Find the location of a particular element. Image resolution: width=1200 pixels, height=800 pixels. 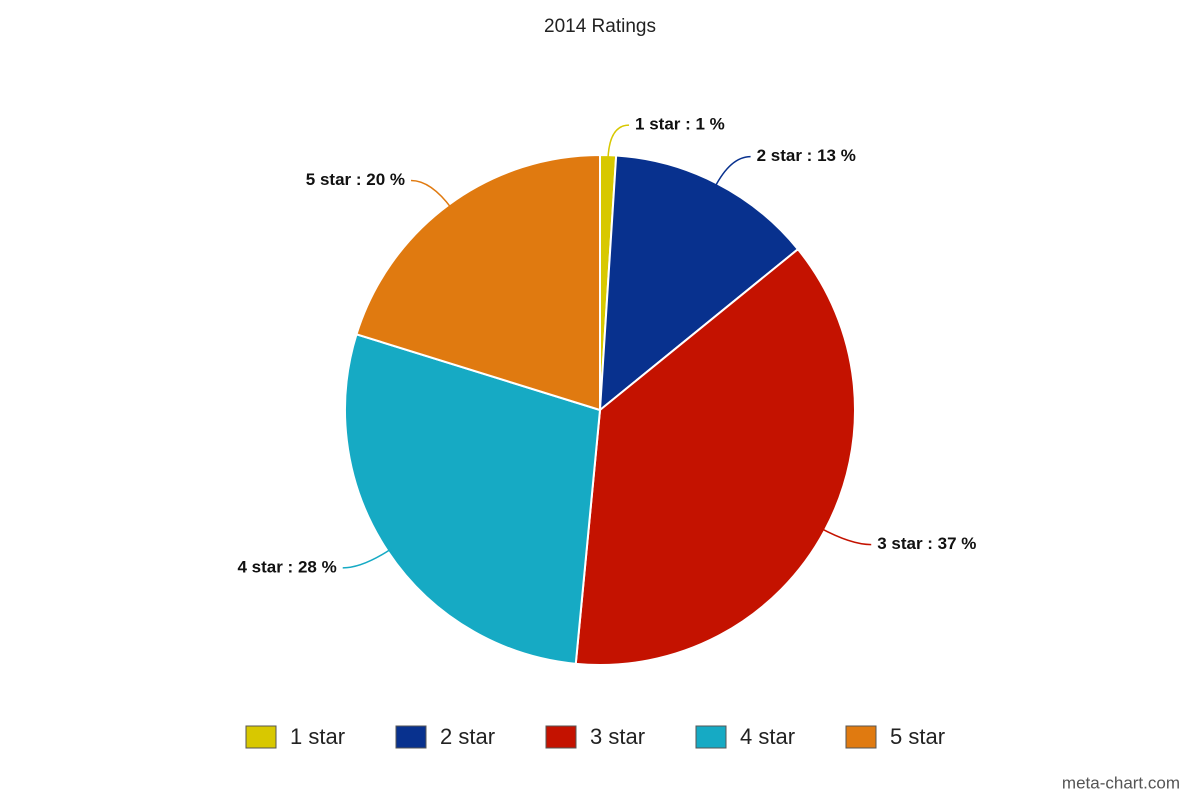

legend-label: 1 star is located at coordinates (317, 736).